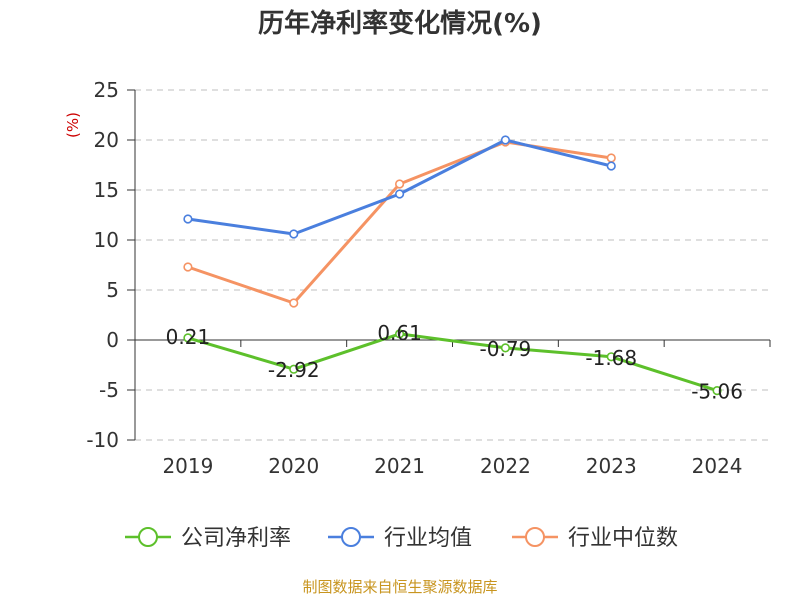 The width and height of the screenshot is (800, 600). What do you see at coordinates (187, 466) in the screenshot?
I see `x-tick-label: 2019` at bounding box center [187, 466].